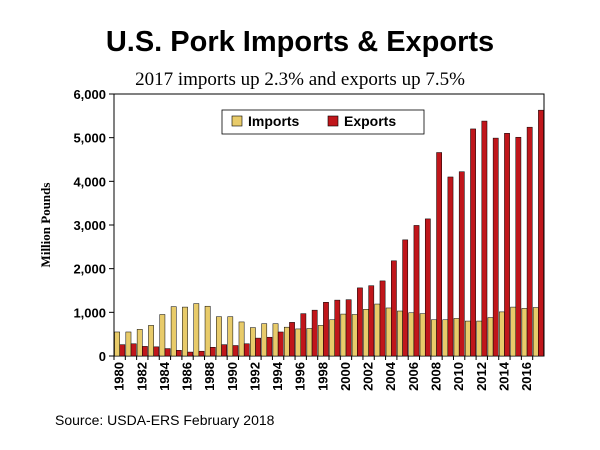  I want to click on imports-bar-2001, so click(354, 335).